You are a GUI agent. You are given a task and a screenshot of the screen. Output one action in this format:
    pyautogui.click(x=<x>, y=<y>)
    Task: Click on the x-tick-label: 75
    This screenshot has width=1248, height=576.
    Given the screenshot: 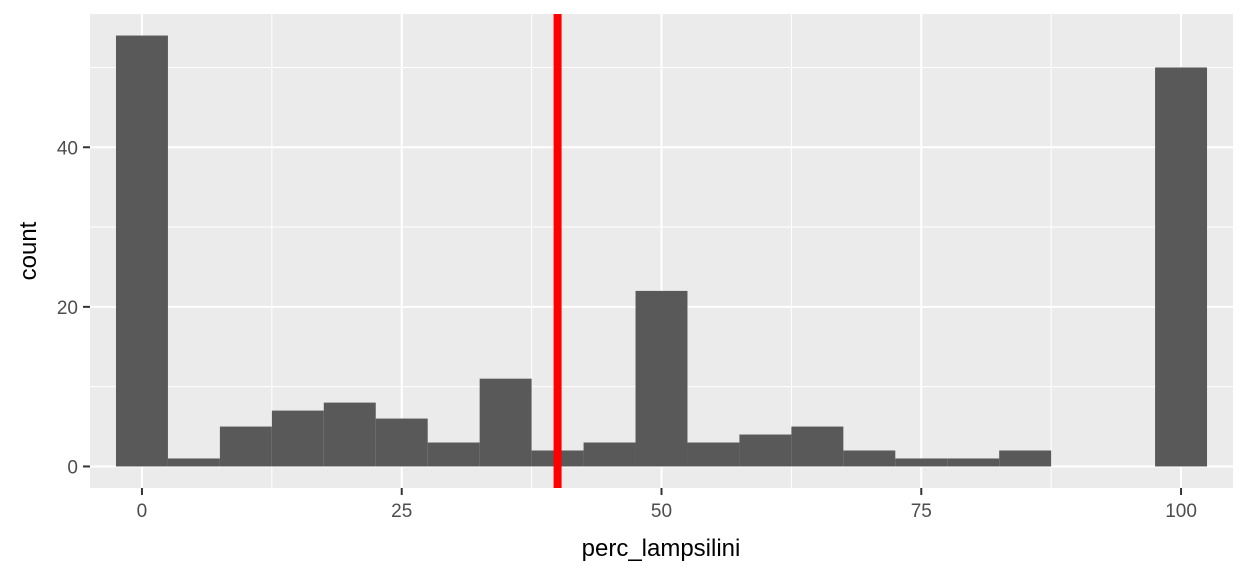 What is the action you would take?
    pyautogui.click(x=921, y=511)
    